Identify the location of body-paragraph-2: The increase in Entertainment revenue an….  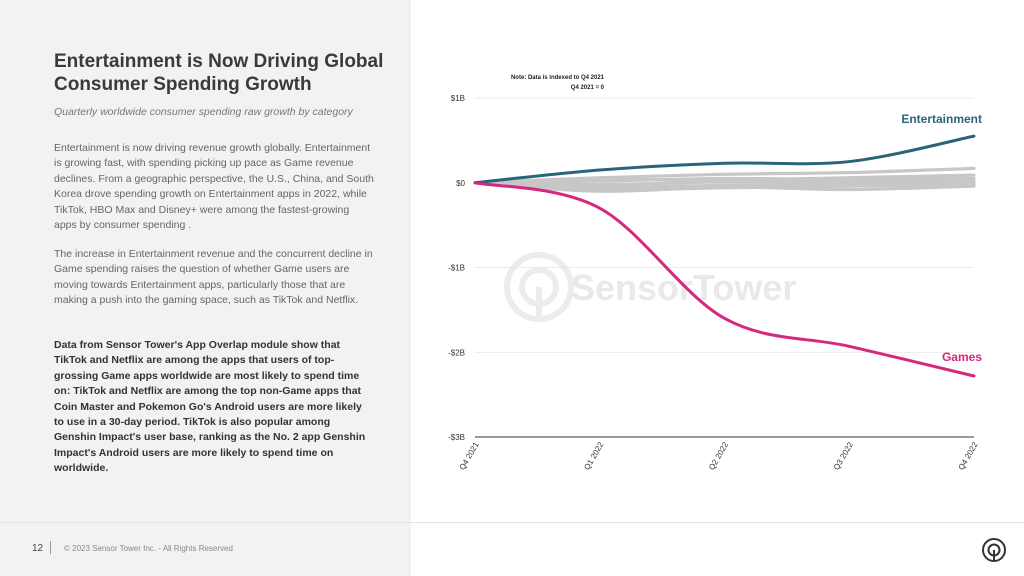
(213, 277).